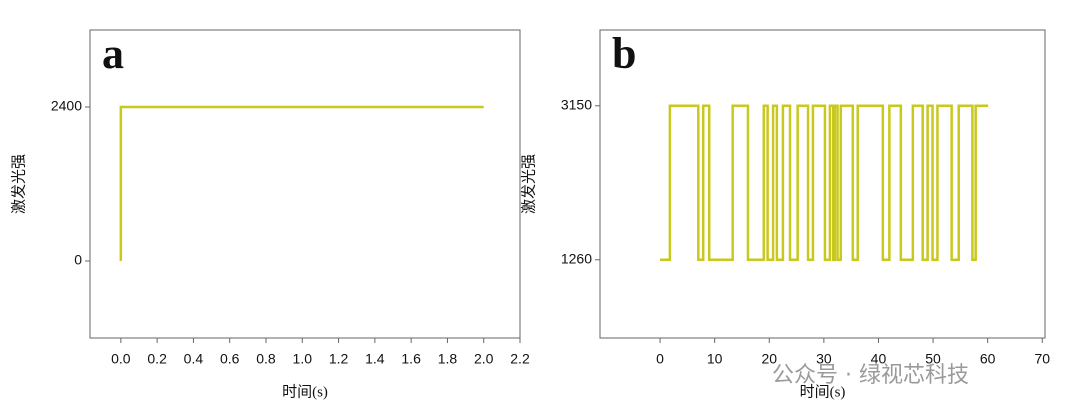  What do you see at coordinates (933, 359) in the screenshot?
I see `x-tick-label: 50` at bounding box center [933, 359].